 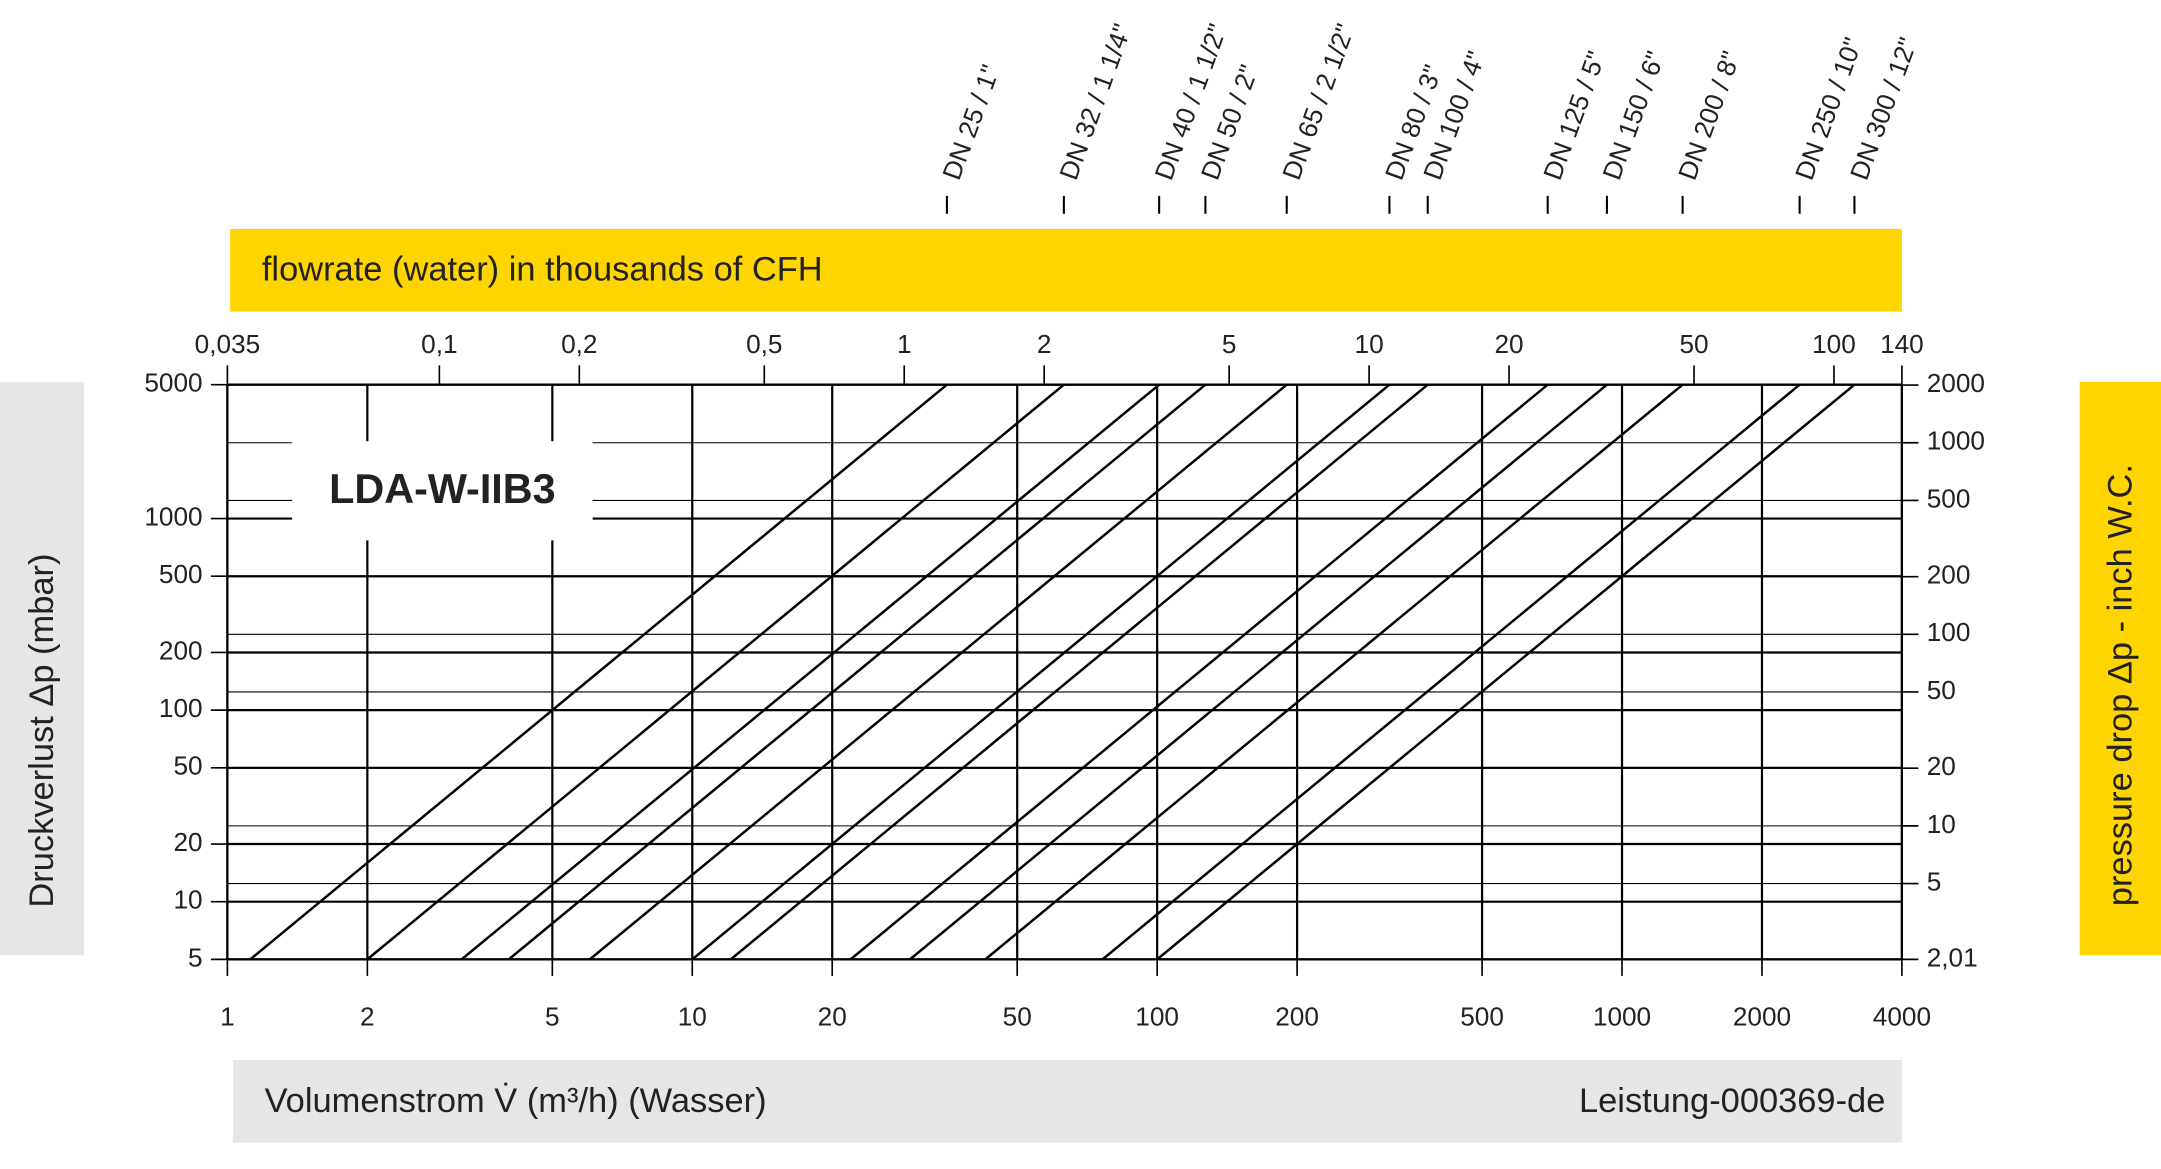 What do you see at coordinates (181, 574) in the screenshot?
I see `y-tick-label: 500` at bounding box center [181, 574].